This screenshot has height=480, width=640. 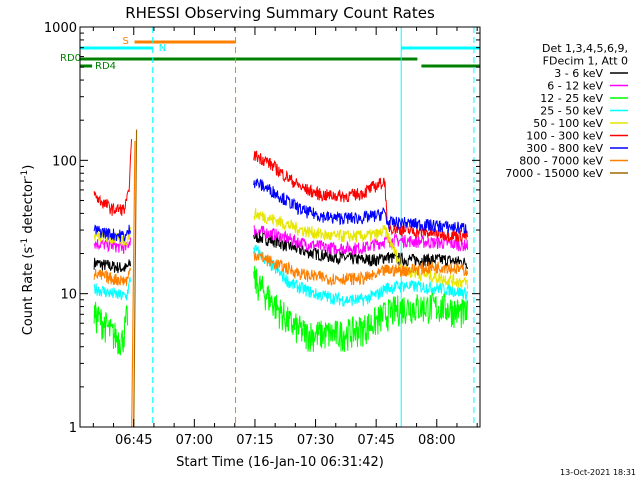 What do you see at coordinates (254, 440) in the screenshot?
I see `x-tick-label: 07:15` at bounding box center [254, 440].